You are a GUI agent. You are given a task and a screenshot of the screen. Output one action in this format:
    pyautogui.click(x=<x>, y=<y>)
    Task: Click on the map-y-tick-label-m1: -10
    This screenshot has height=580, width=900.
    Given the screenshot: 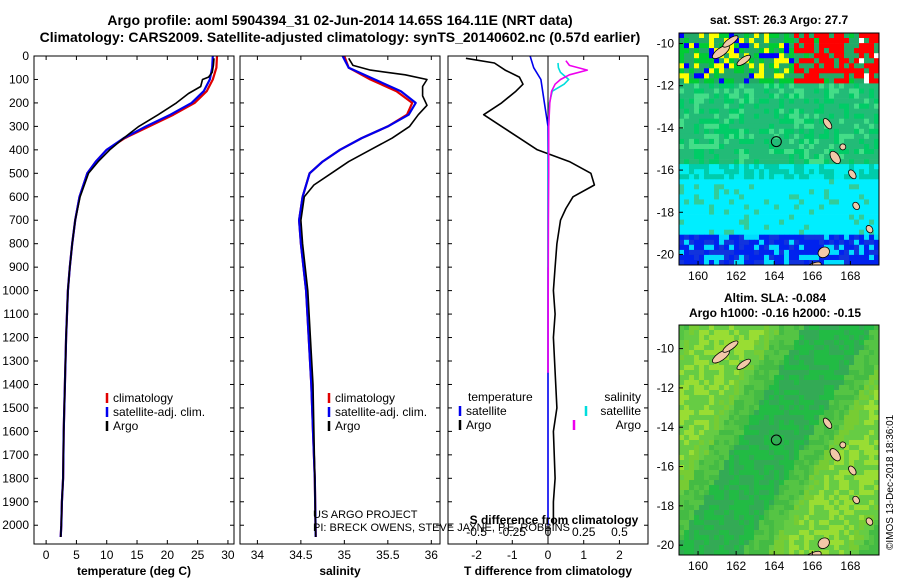 What is the action you would take?
    pyautogui.click(x=666, y=44)
    